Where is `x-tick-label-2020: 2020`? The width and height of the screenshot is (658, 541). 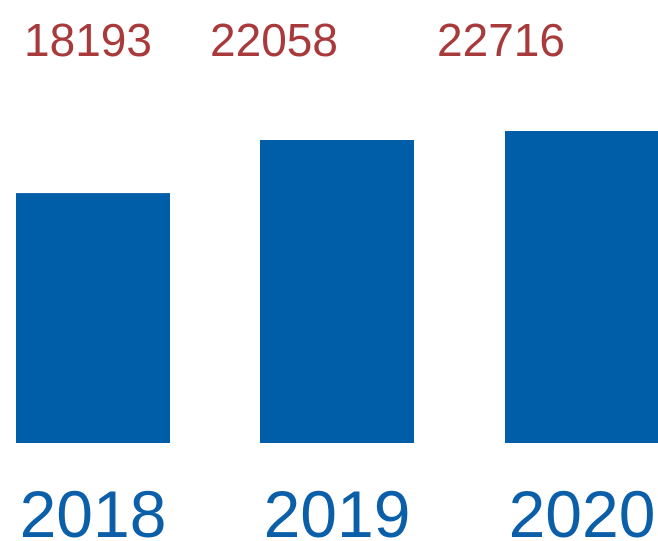
x-tick-label-2020: 2020 is located at coordinates (582, 509).